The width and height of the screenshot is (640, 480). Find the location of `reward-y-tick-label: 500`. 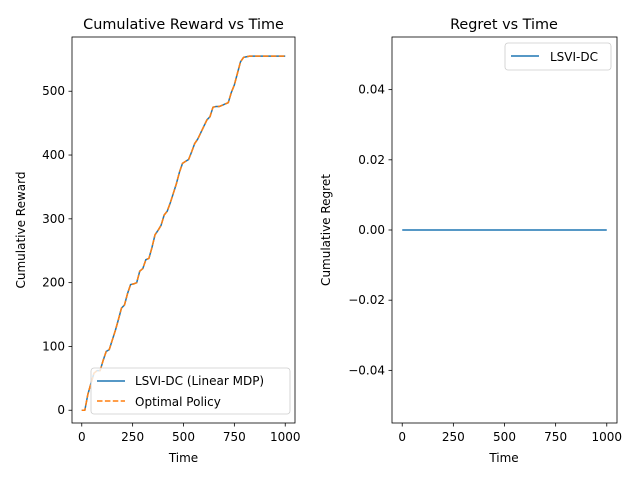

reward-y-tick-label: 500 is located at coordinates (53, 91).